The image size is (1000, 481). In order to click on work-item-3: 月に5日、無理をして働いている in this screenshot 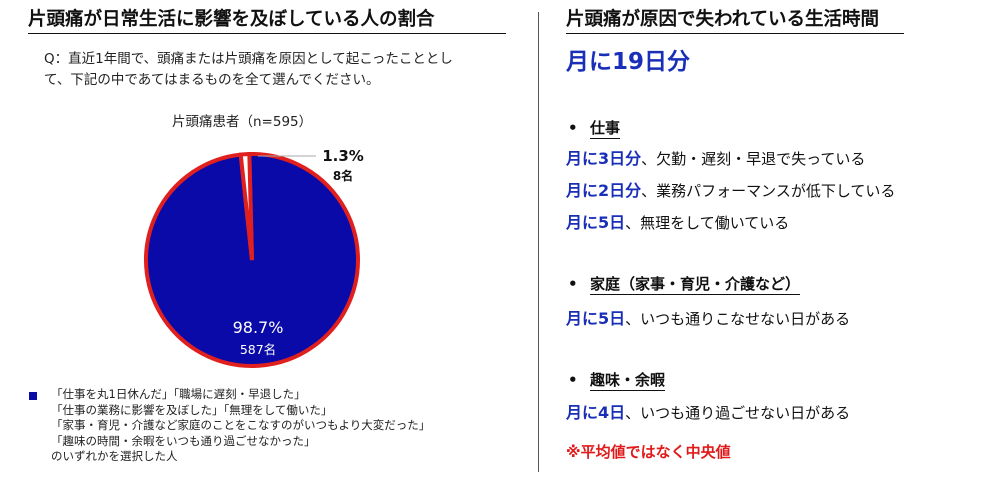, I will do `click(677, 221)`.